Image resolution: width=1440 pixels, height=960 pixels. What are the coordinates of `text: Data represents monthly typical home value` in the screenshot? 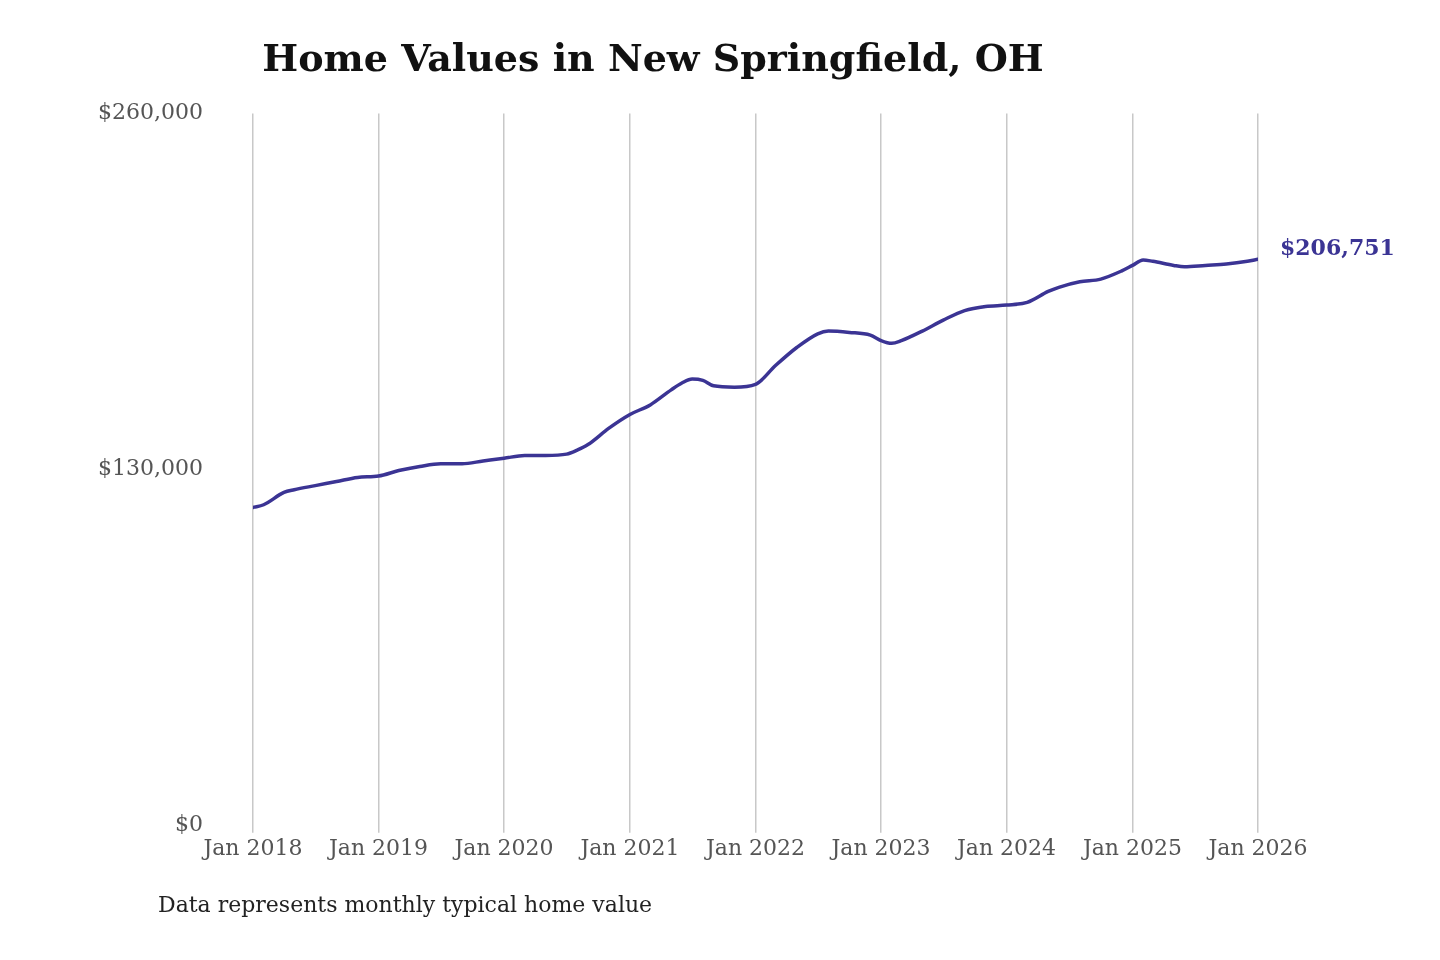 It's located at (406, 904).